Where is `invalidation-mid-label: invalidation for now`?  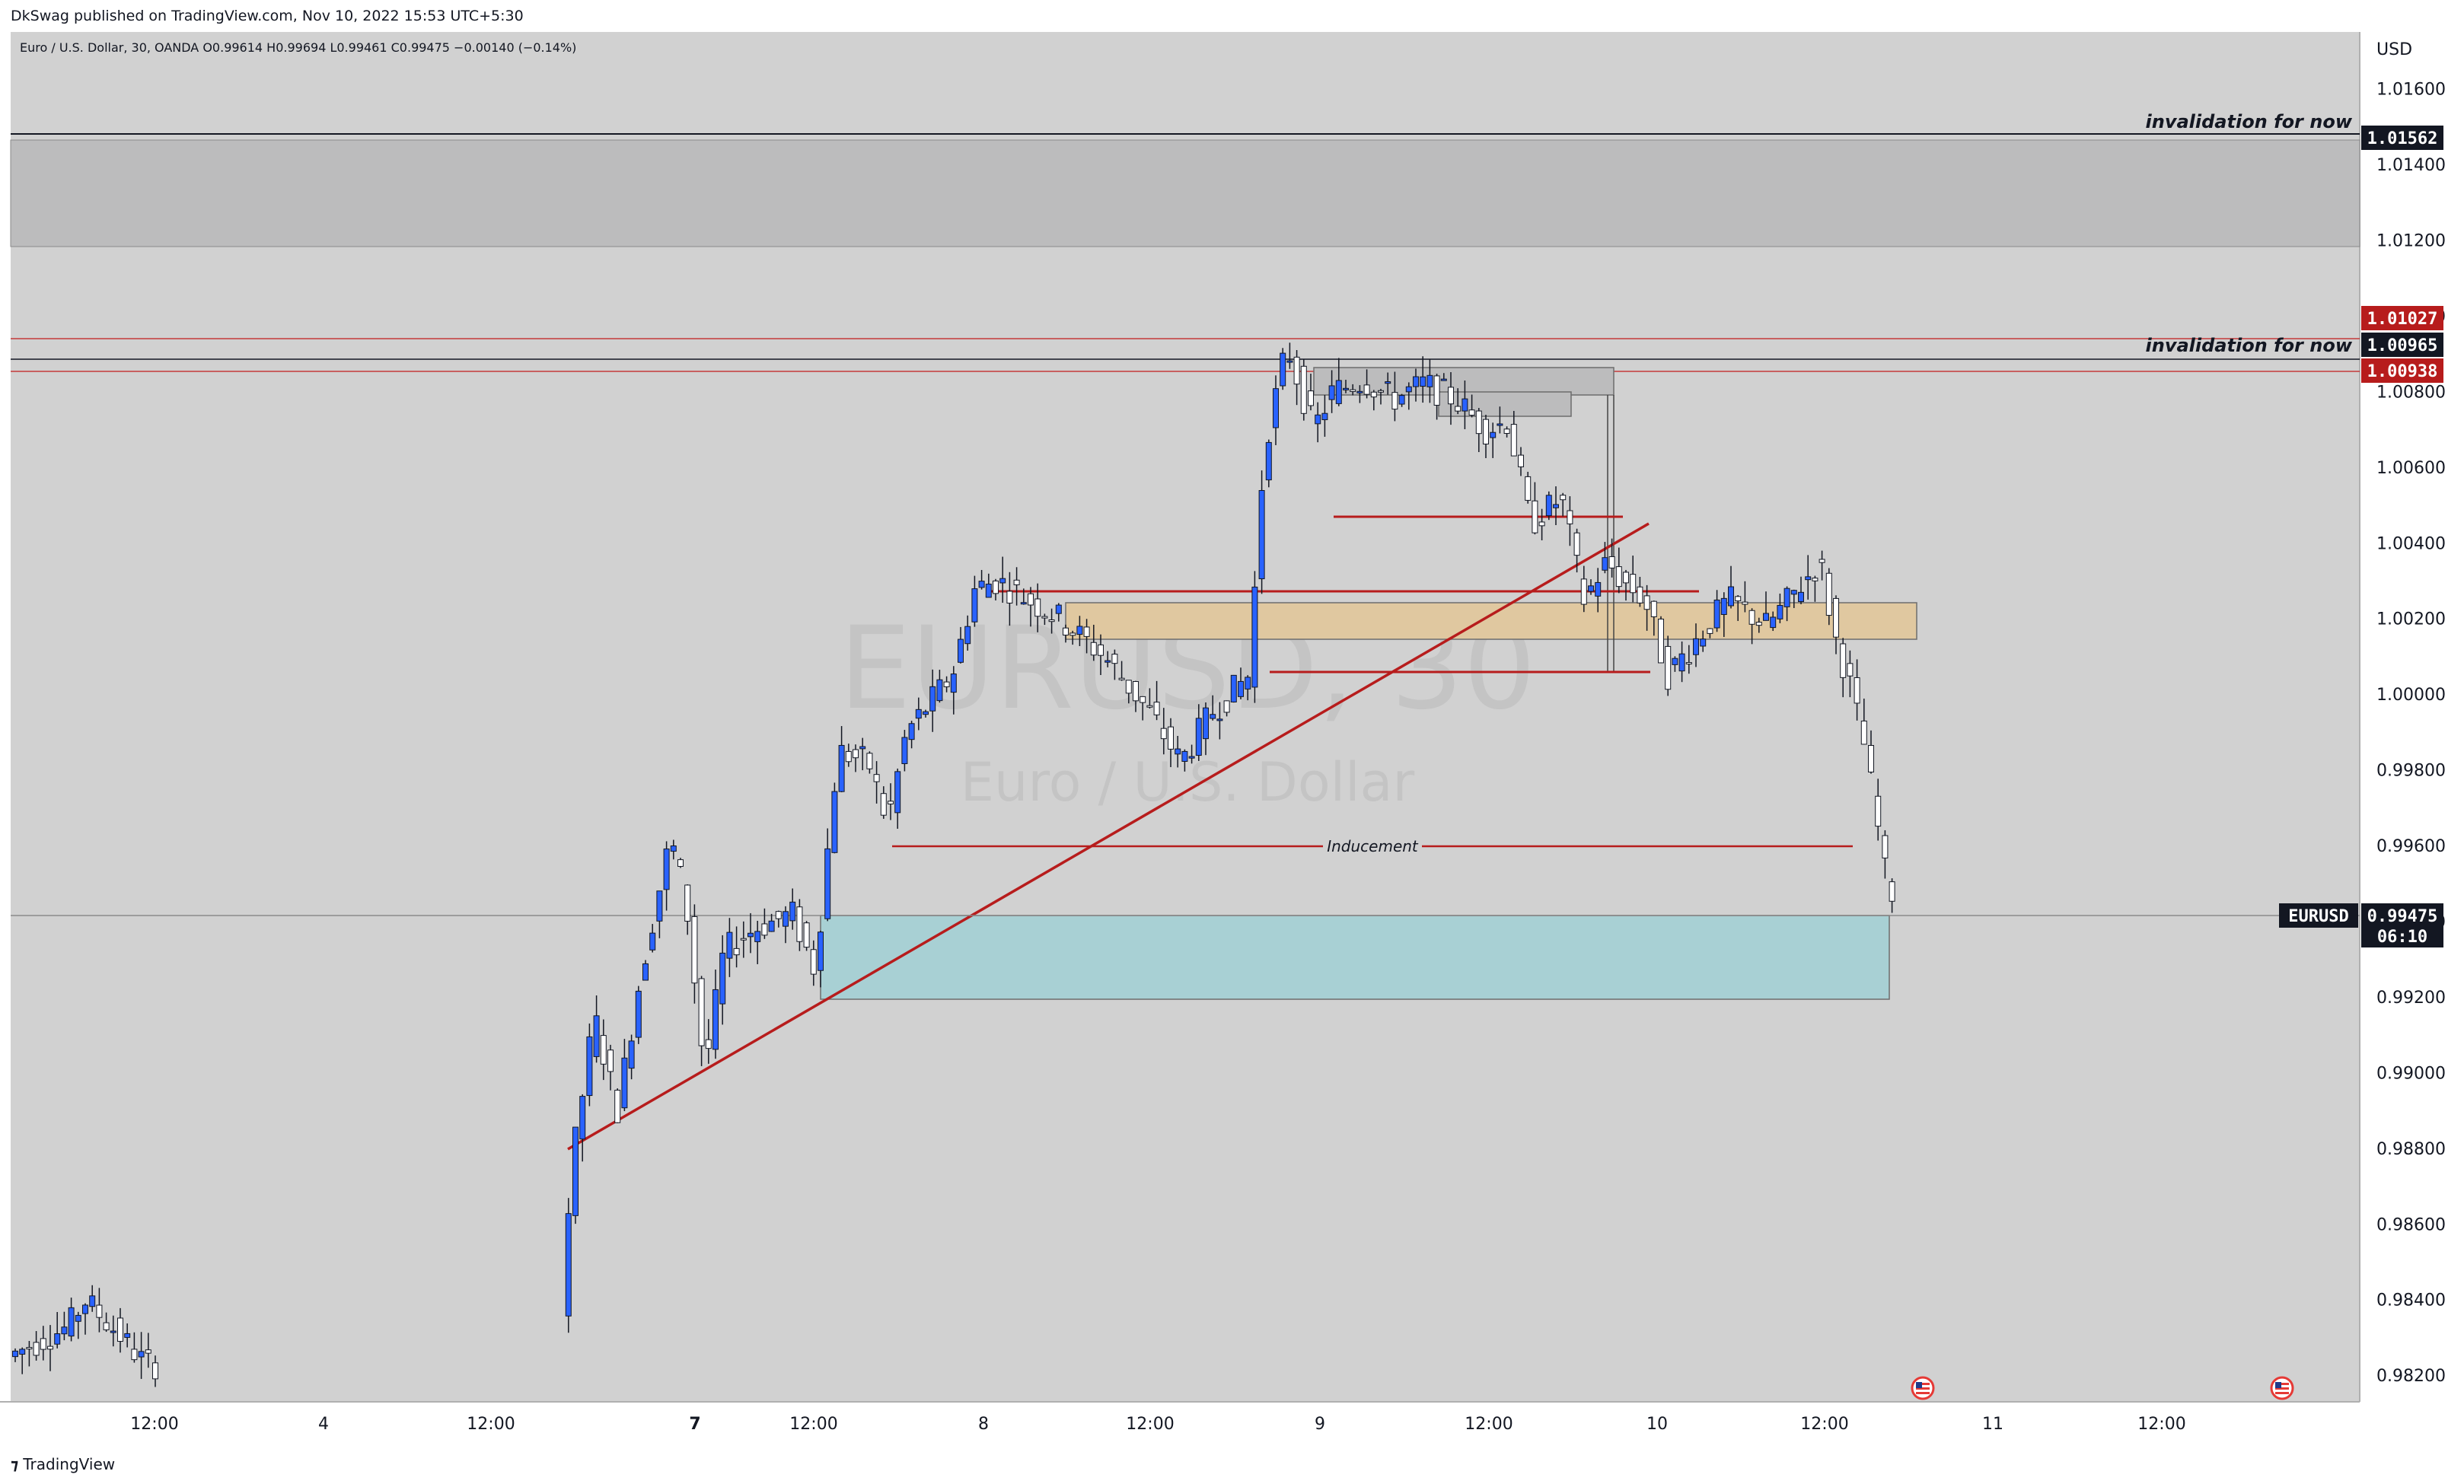 invalidation-mid-label: invalidation for now is located at coordinates (2249, 346).